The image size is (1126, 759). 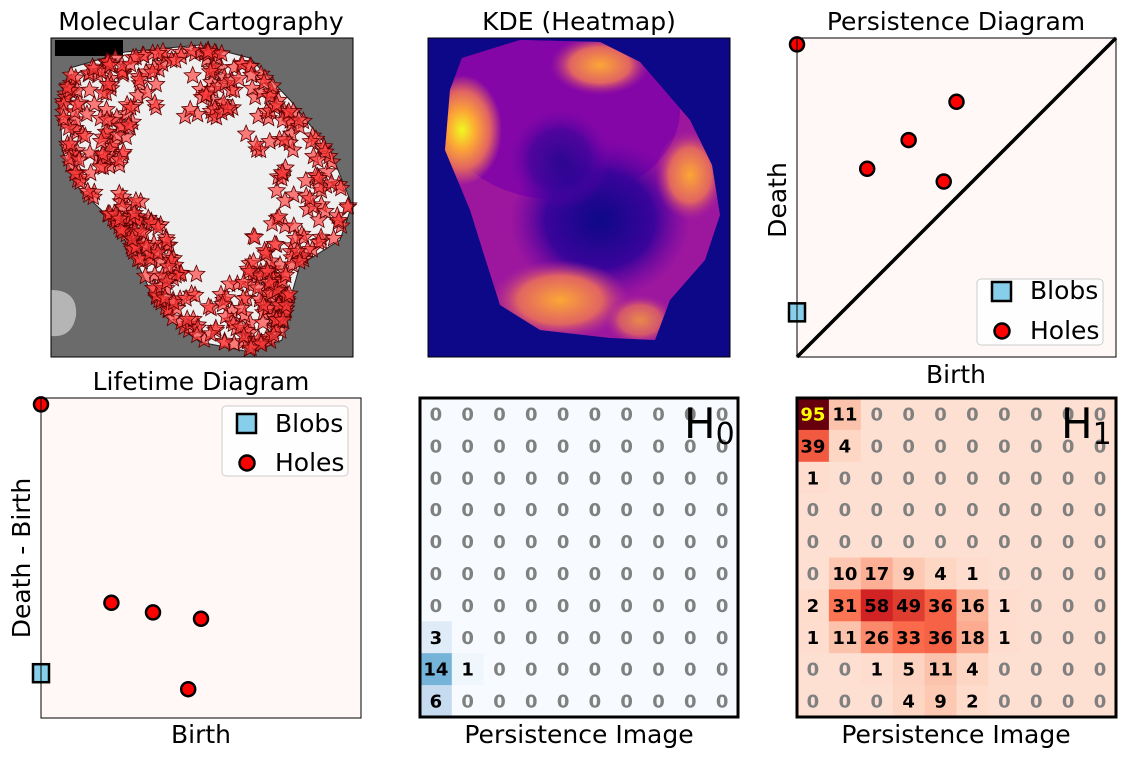 What do you see at coordinates (201, 381) in the screenshot?
I see `lifetime-title: Lifetime Diagram` at bounding box center [201, 381].